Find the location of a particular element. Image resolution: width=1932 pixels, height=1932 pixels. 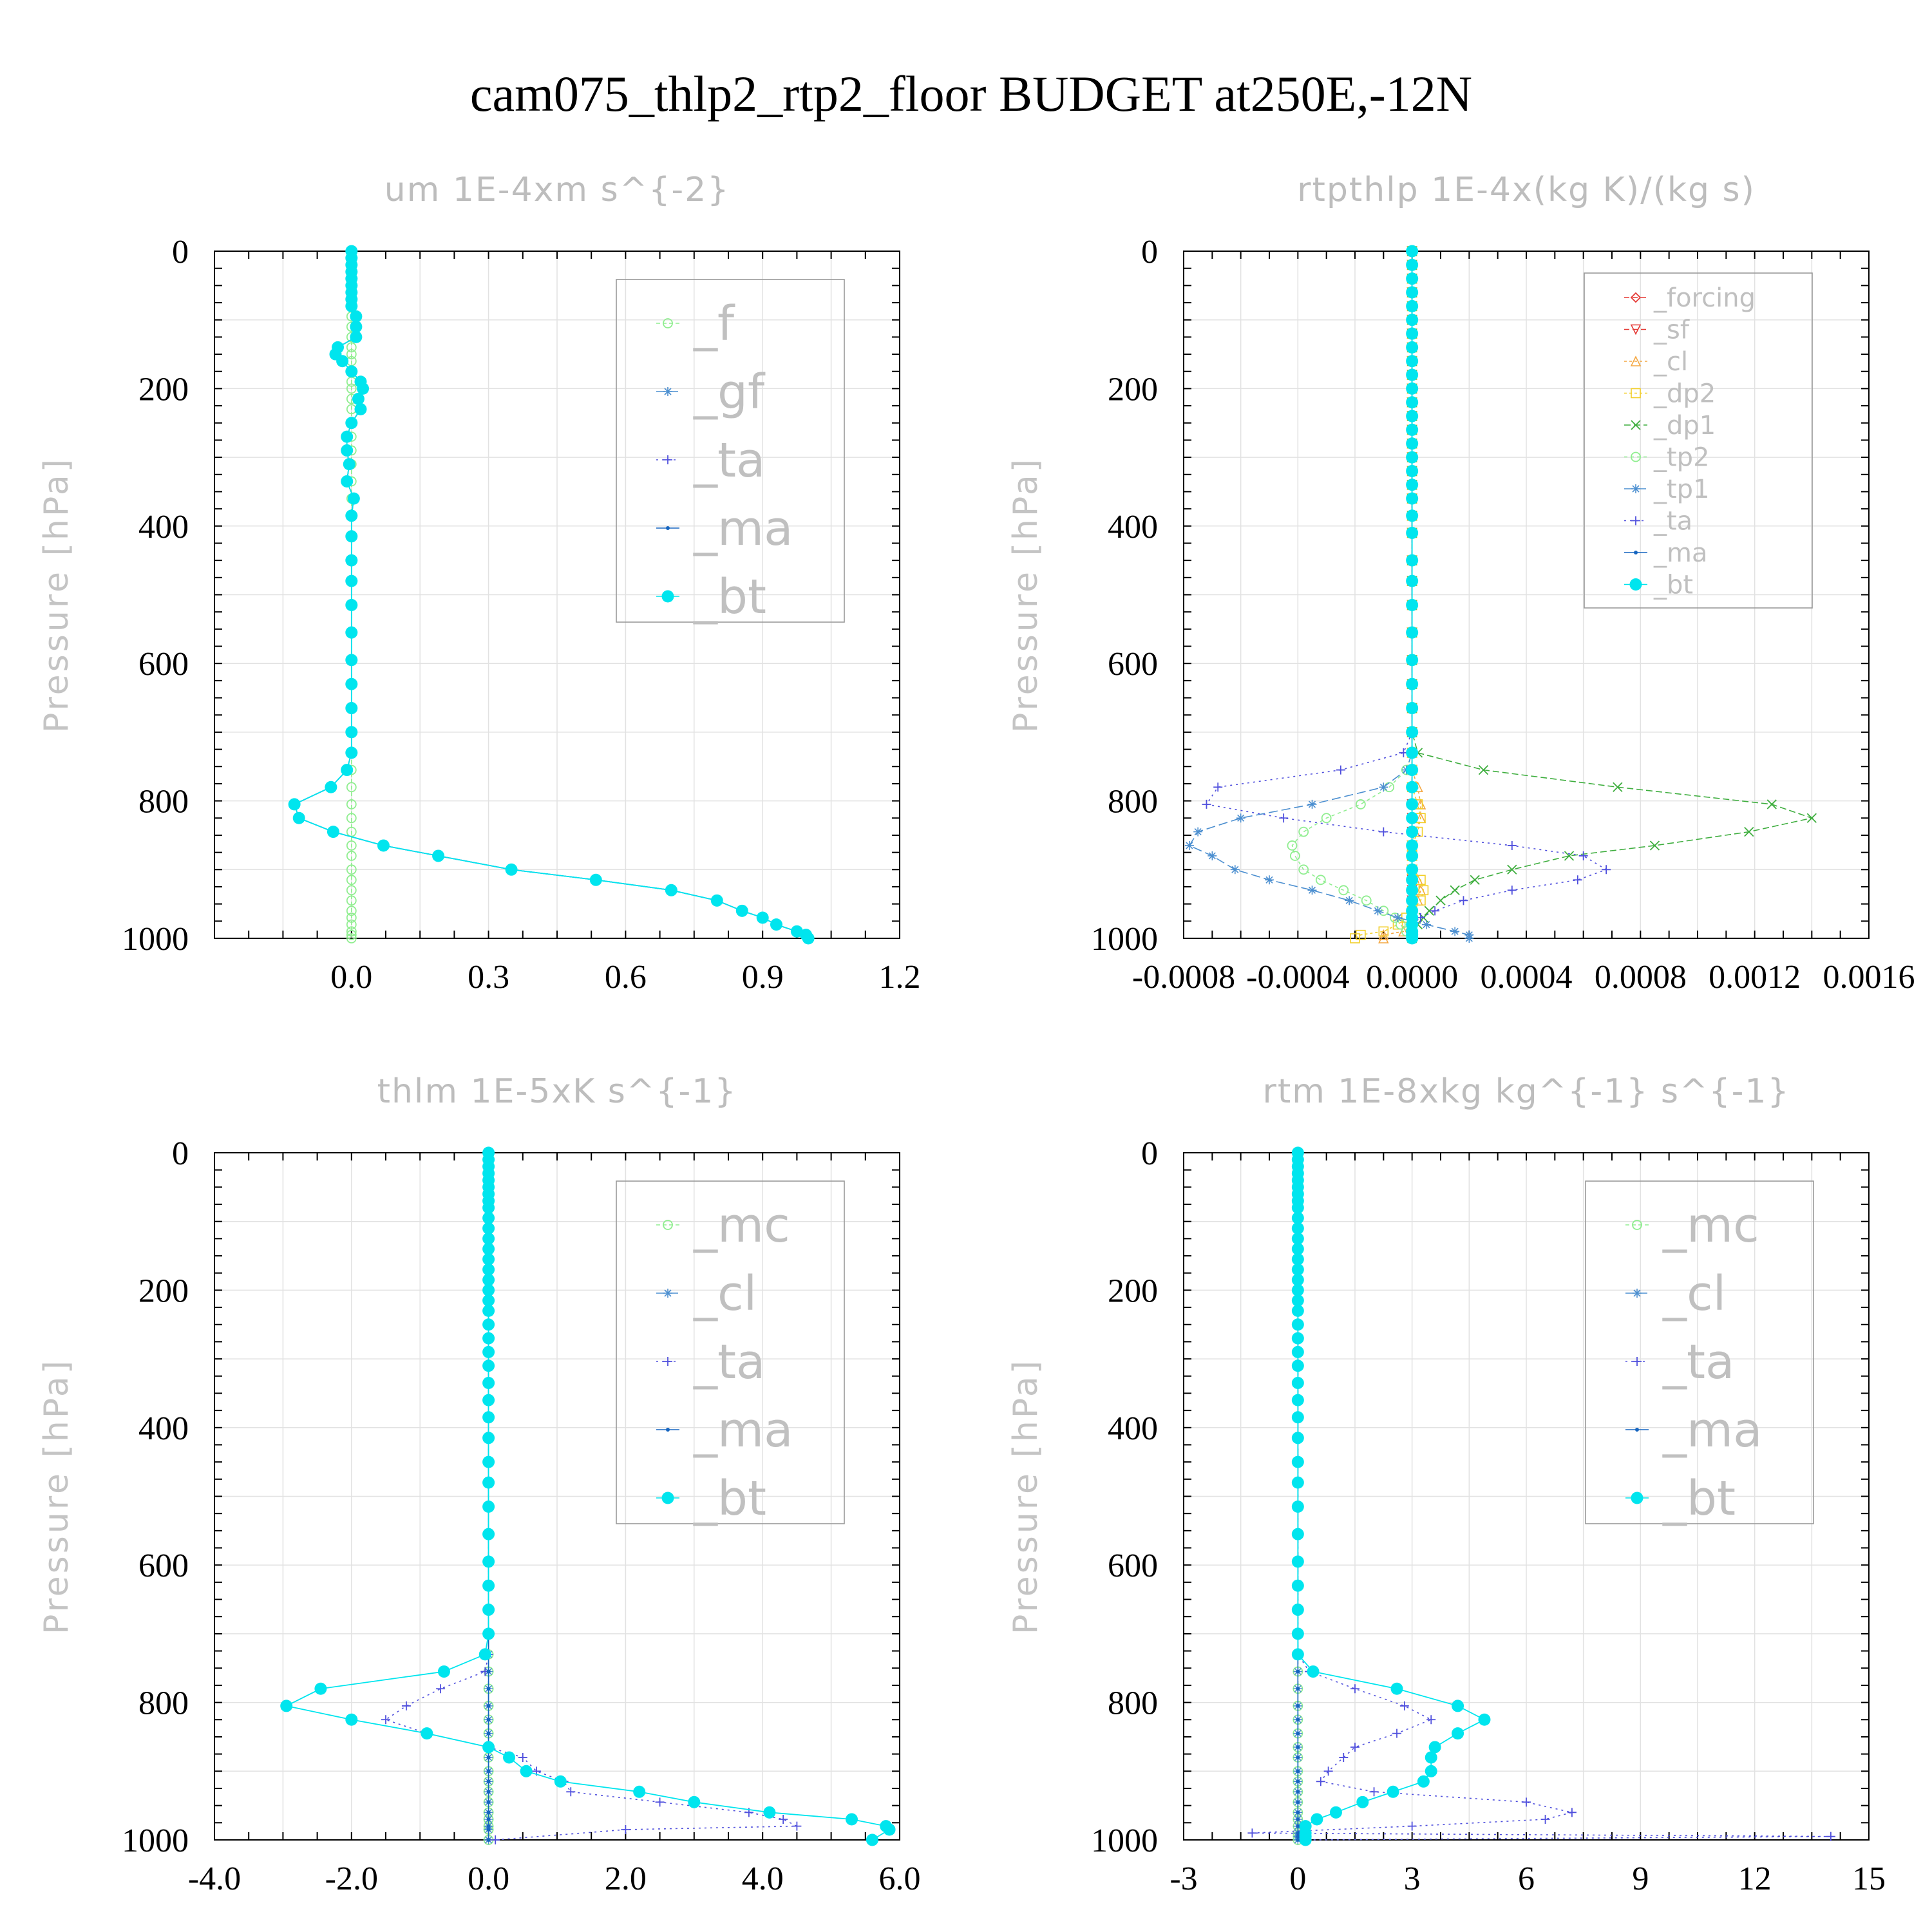

series-group is located at coordinates (588, 1496).